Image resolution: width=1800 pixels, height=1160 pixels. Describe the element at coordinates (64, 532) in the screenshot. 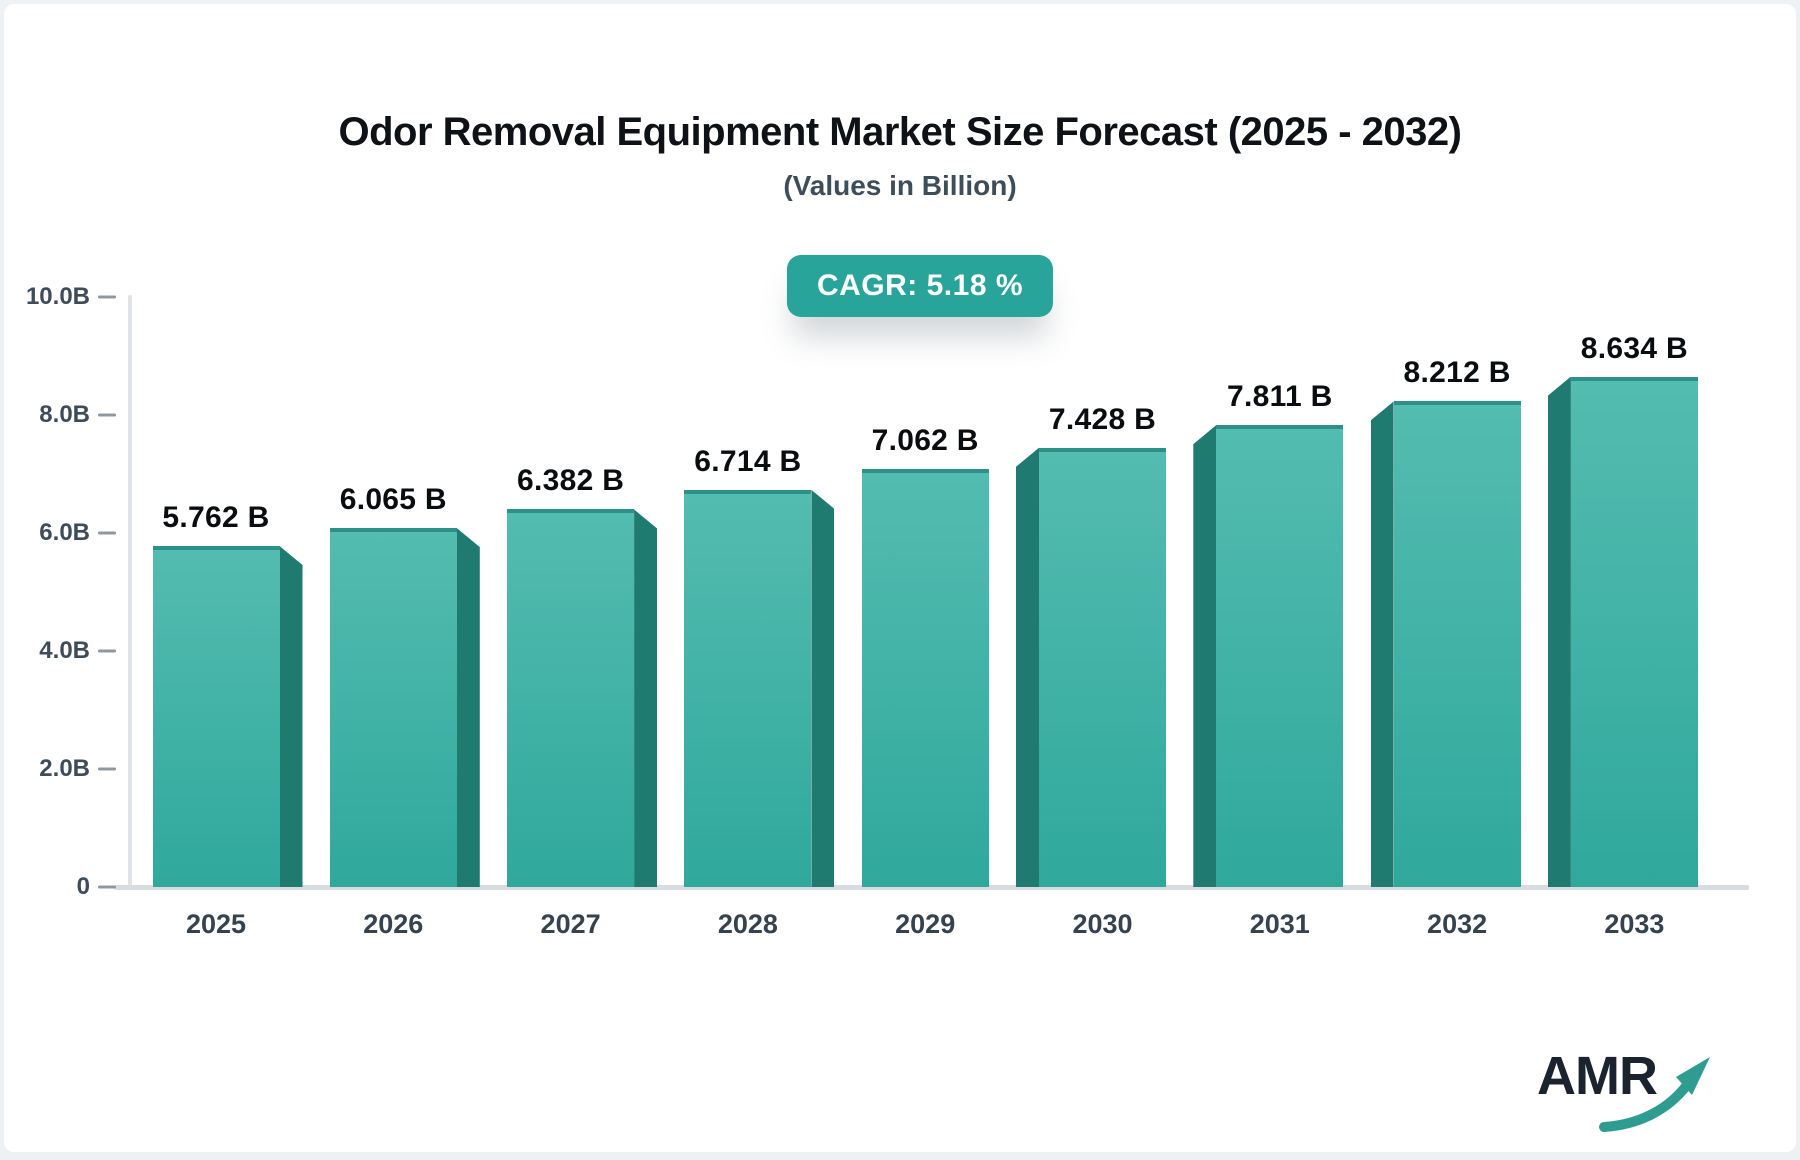

I see `y-tick-label: 6.0B` at that location.